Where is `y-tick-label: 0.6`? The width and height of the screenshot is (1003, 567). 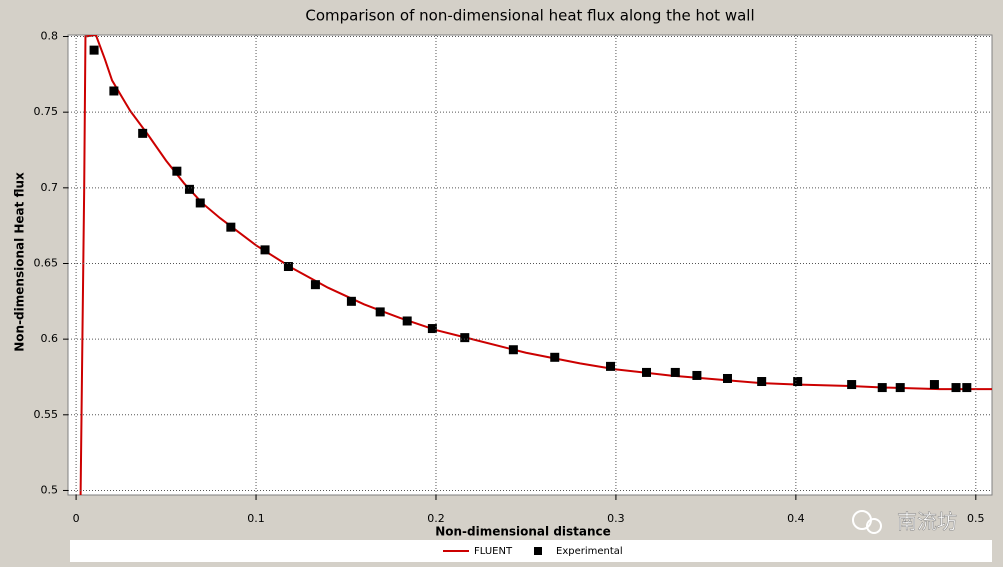 y-tick-label: 0.6 is located at coordinates (50, 338).